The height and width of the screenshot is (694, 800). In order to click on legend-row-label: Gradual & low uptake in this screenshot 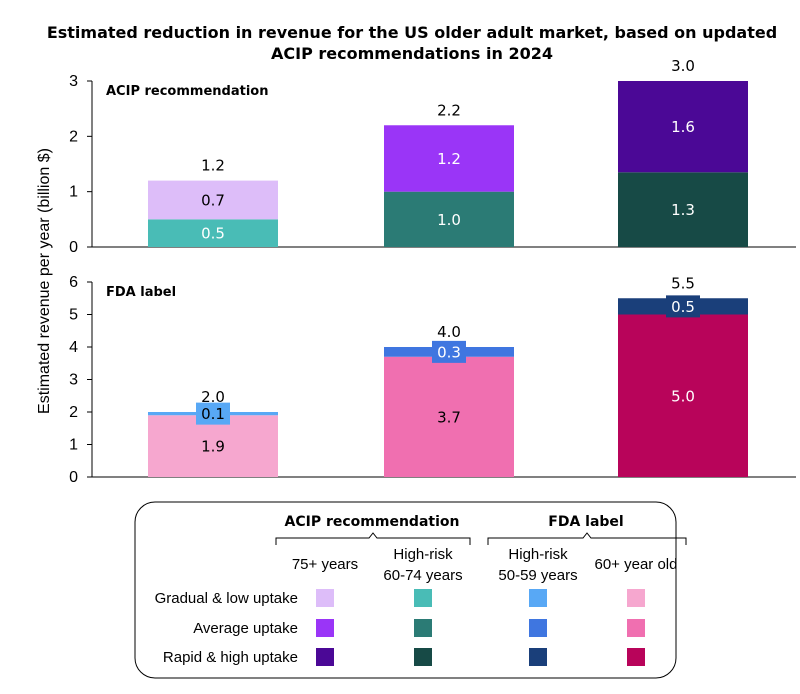, I will do `click(226, 598)`.